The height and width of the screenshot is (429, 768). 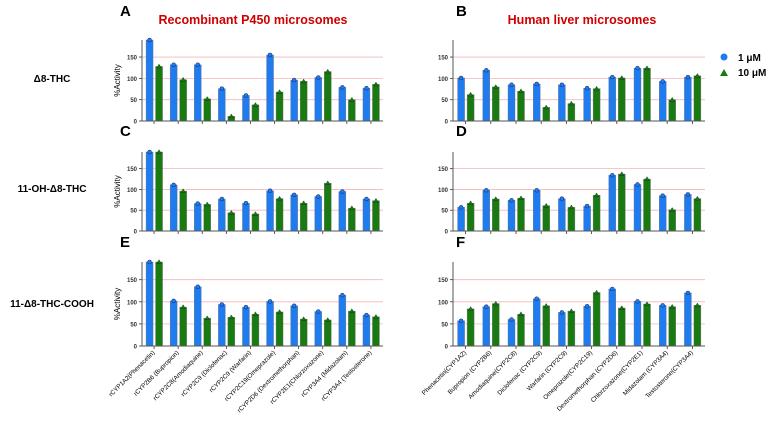 I want to click on y-axis-label: %Activity, so click(x=117, y=80).